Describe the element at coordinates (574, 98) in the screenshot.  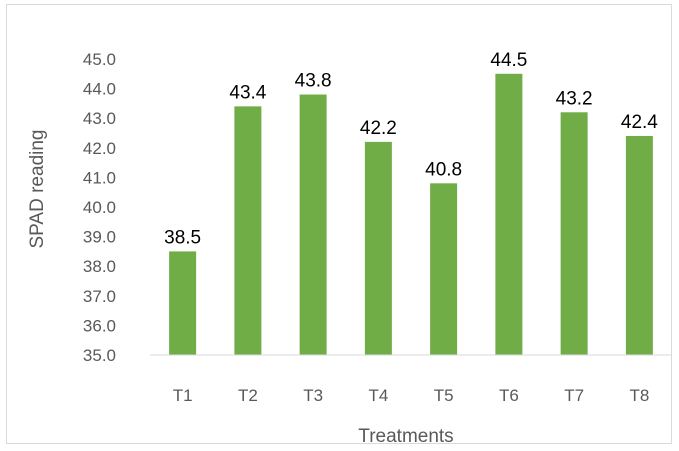
I see `data-label: 43.2` at that location.